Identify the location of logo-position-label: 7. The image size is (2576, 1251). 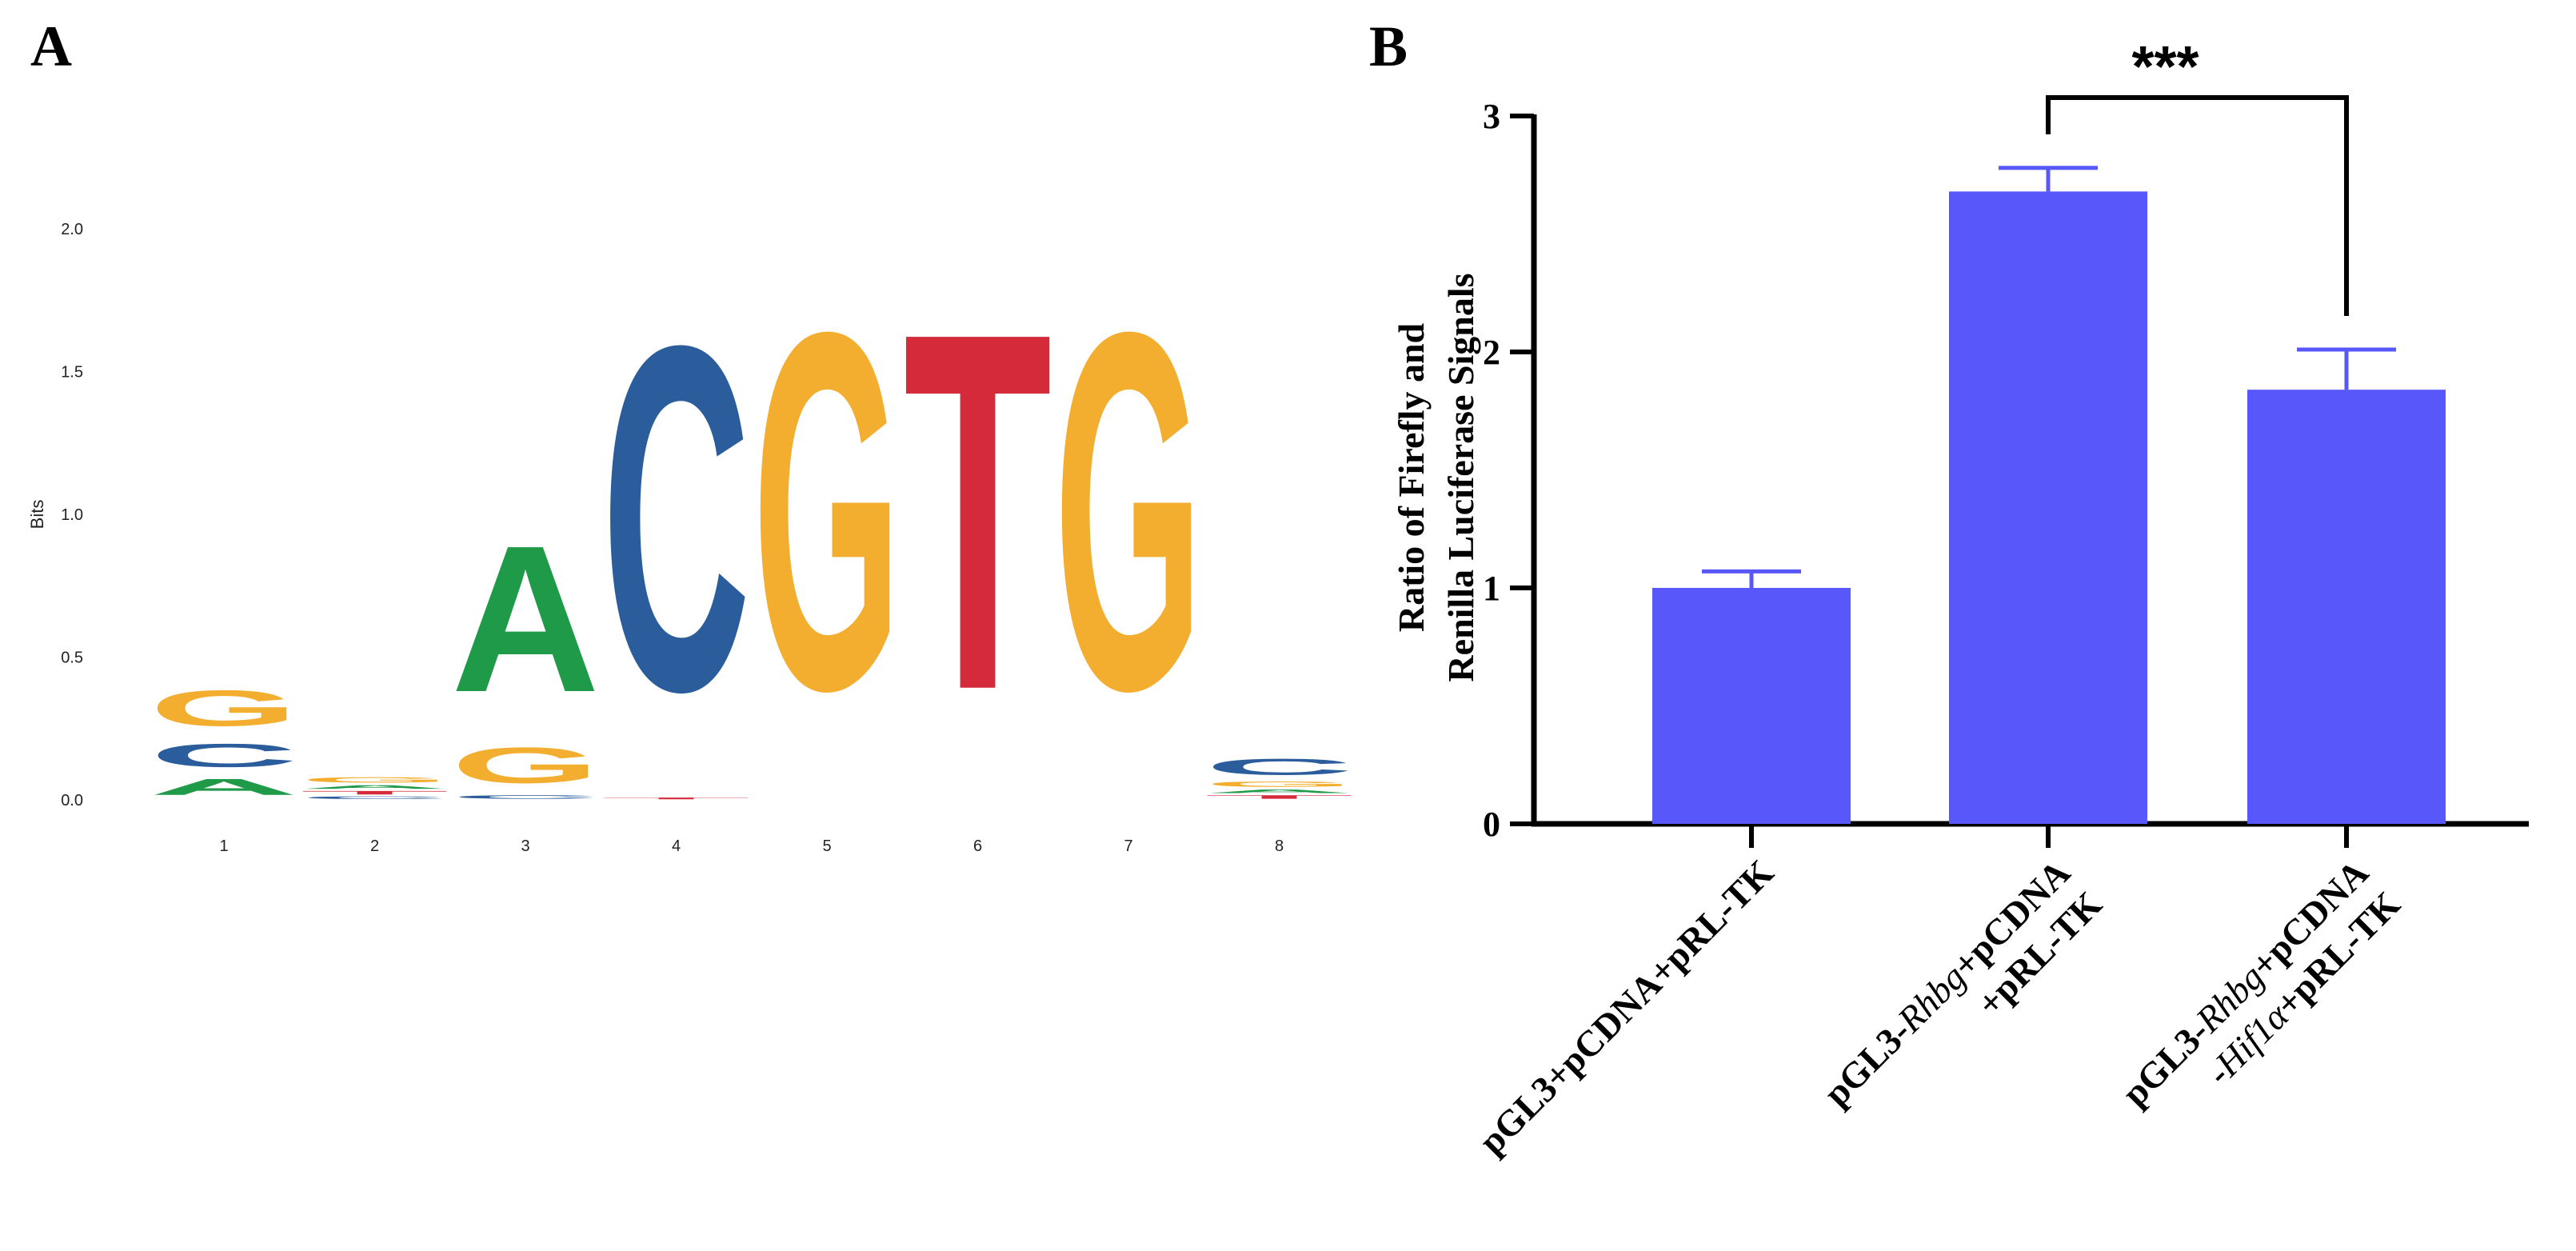
(1128, 846).